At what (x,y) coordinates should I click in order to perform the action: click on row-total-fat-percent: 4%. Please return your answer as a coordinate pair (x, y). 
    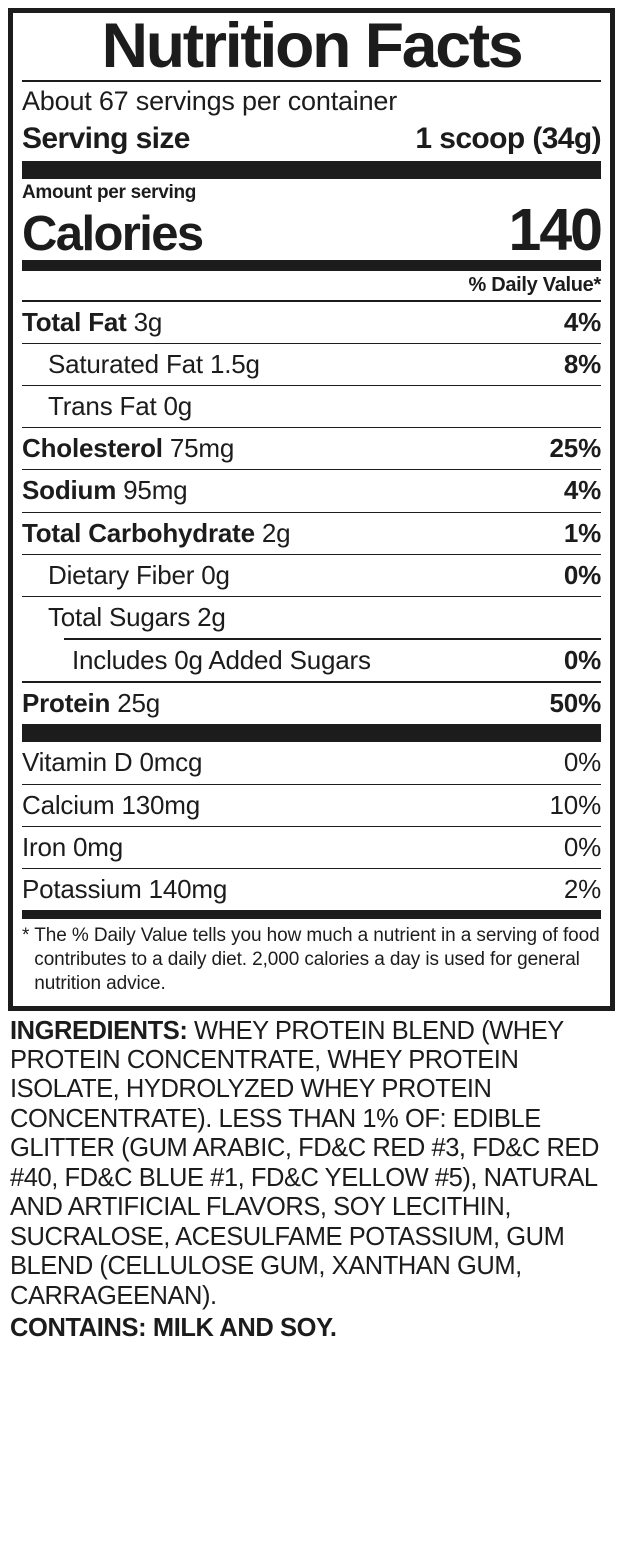
    Looking at the image, I should click on (582, 321).